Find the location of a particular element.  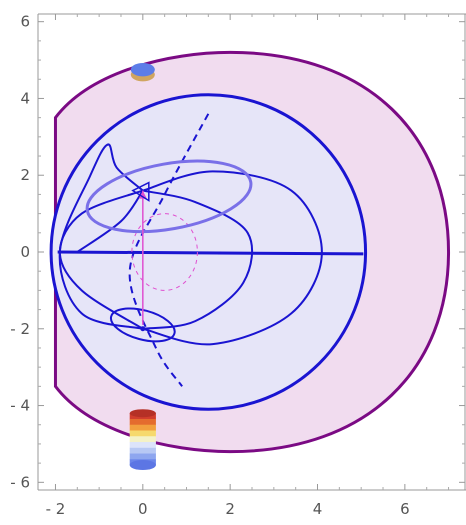

y-tick-label: - 4 is located at coordinates (20, 406).